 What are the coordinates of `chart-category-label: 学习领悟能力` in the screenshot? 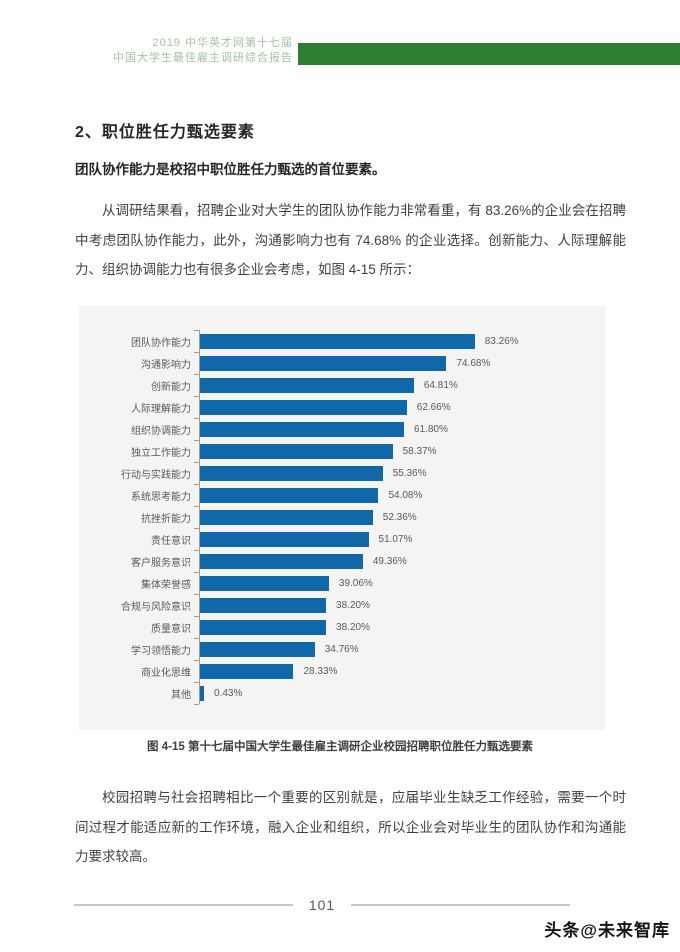 It's located at (161, 651).